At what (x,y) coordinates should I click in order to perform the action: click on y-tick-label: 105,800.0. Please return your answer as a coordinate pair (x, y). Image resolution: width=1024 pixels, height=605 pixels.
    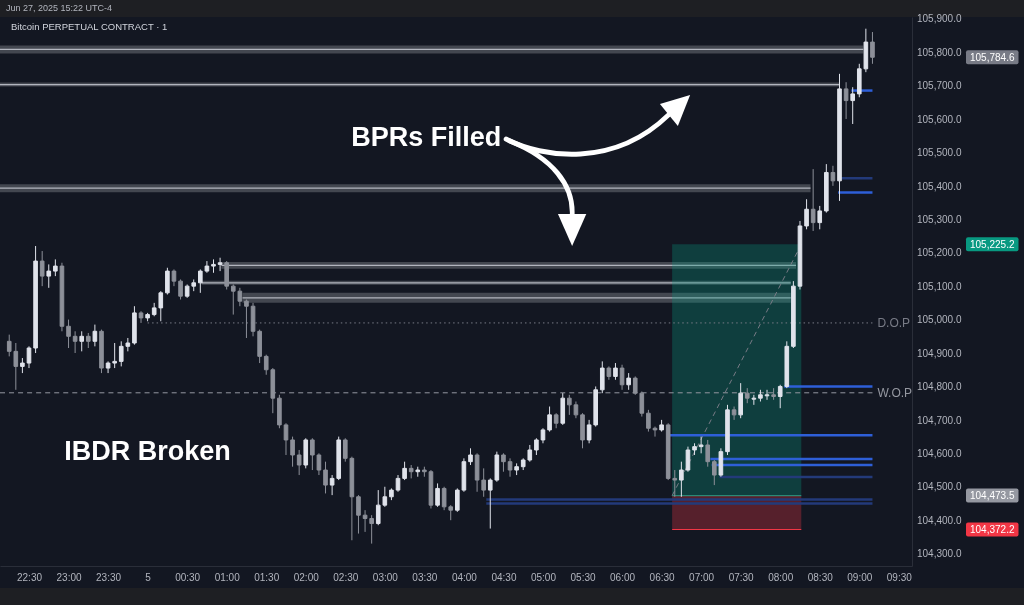
    Looking at the image, I should click on (939, 52).